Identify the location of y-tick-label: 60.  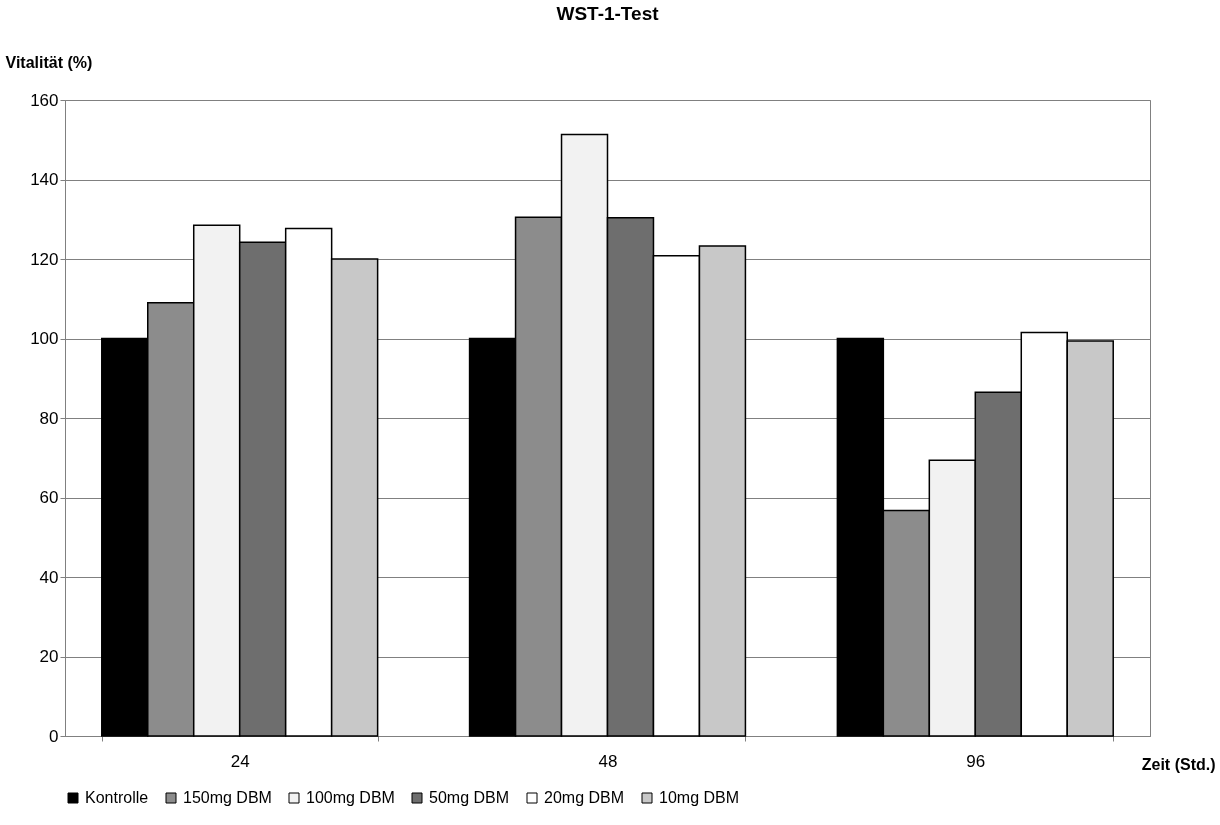
(49, 497).